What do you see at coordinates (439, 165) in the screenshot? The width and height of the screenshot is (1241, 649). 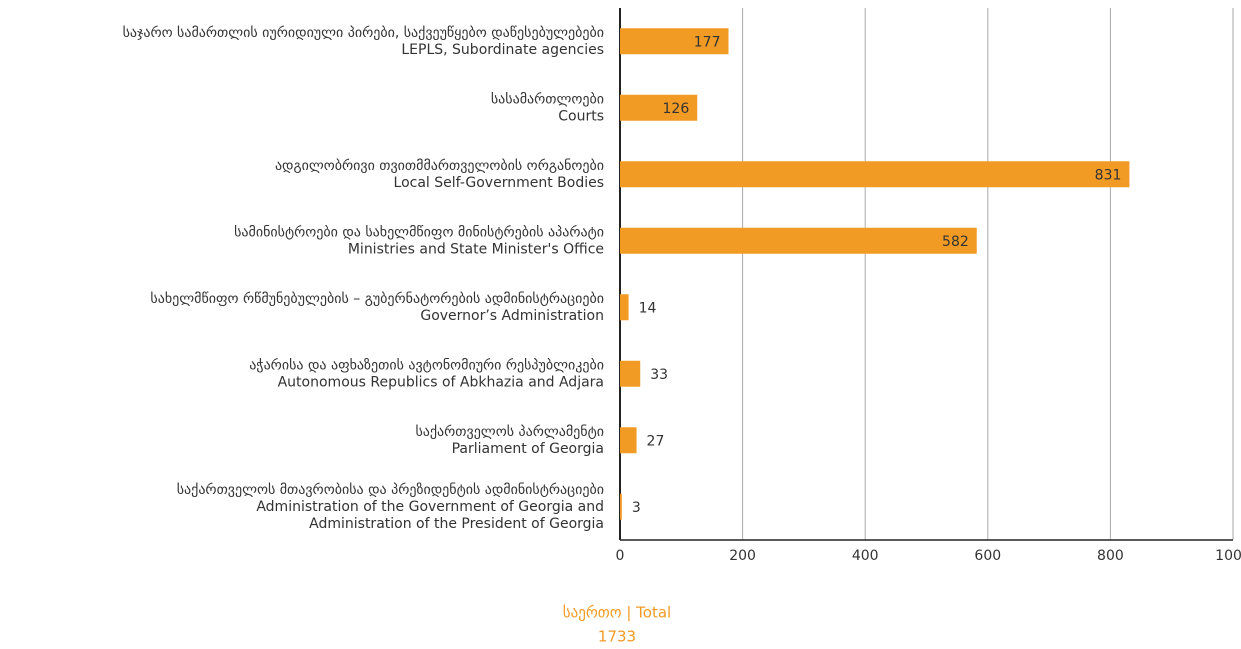 I see `category-label: ადგილობრივი თვითმმართველობის ორგანოები` at bounding box center [439, 165].